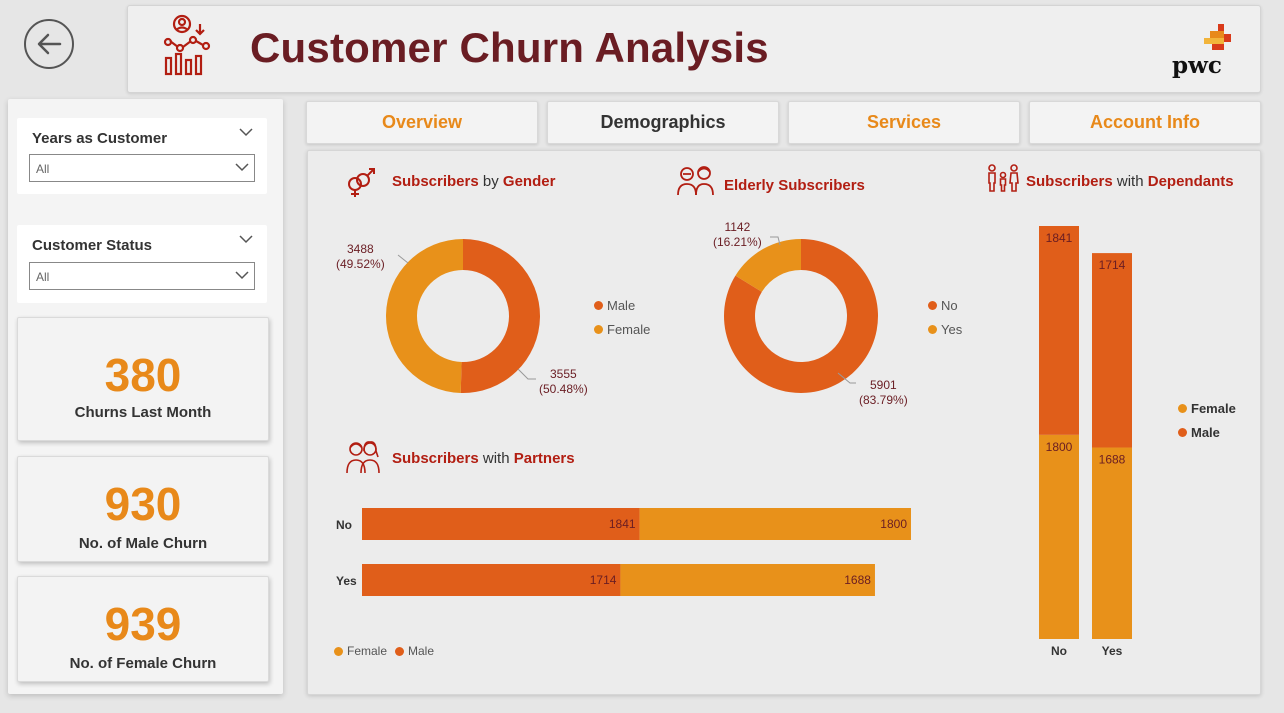 The height and width of the screenshot is (713, 1284). Describe the element at coordinates (1112, 651) in the screenshot. I see `dependants-category-label: Yes` at that location.